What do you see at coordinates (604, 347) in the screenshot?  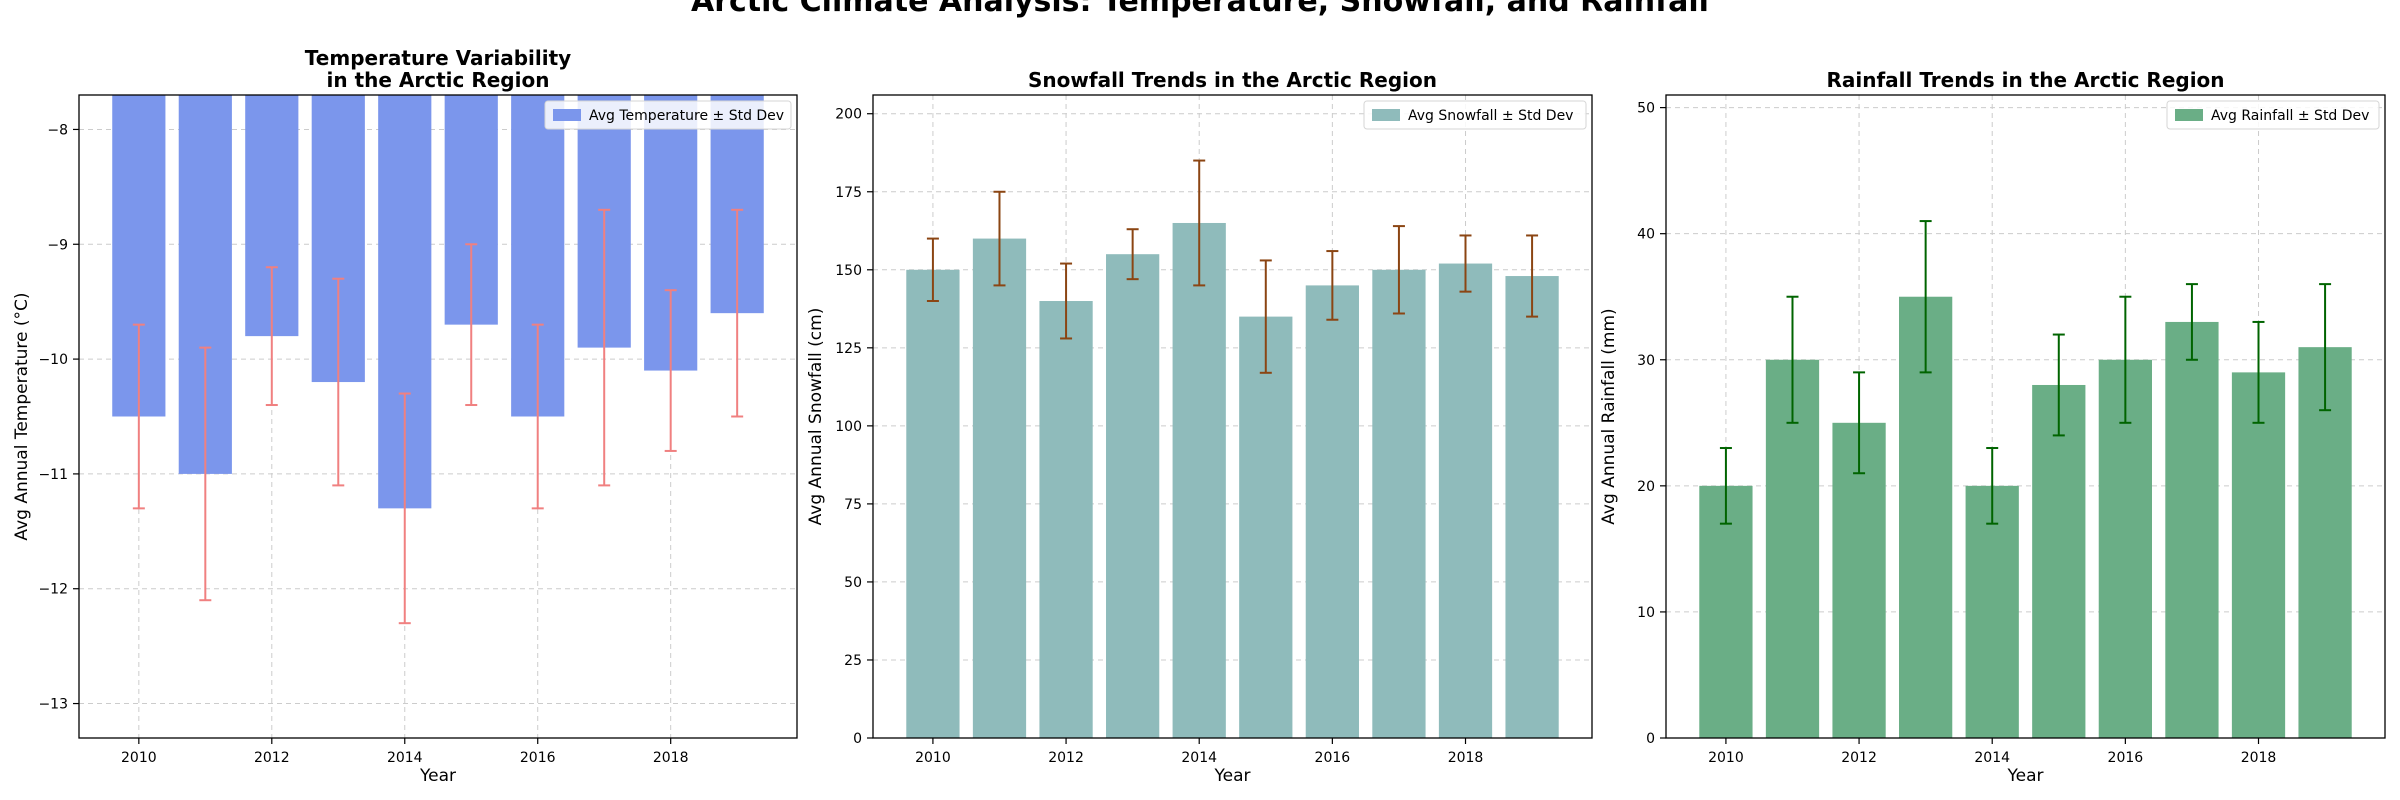 I see `temperature-error-bar-2017` at bounding box center [604, 347].